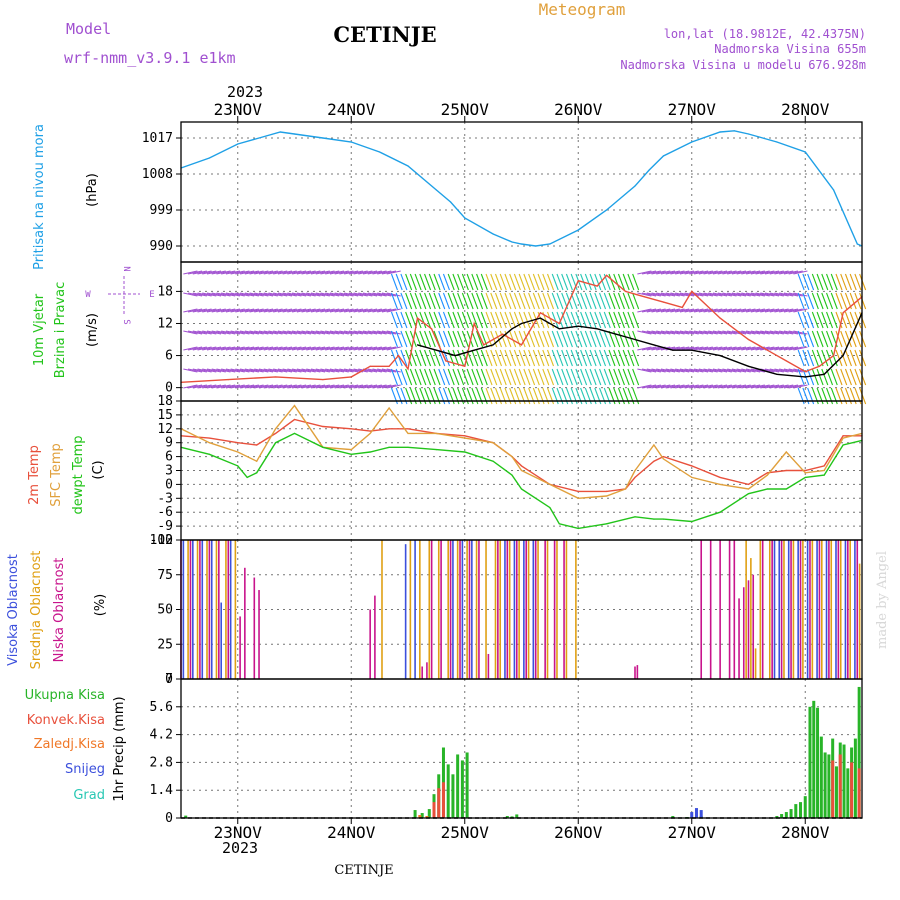 The height and width of the screenshot is (900, 900). What do you see at coordinates (69, 744) in the screenshot?
I see `precip-legend-freezing: Zaledj.Kisa` at bounding box center [69, 744].